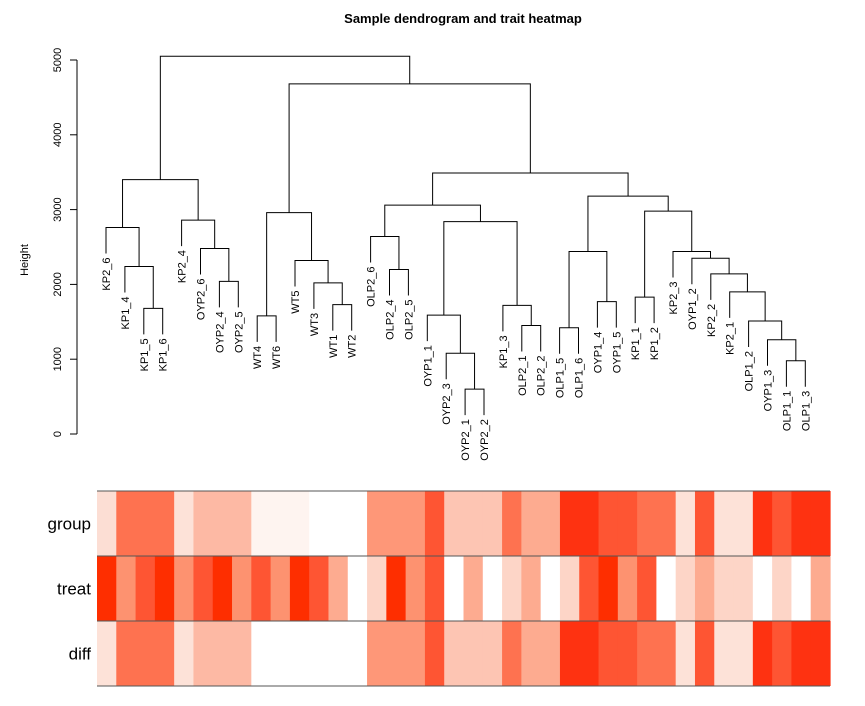  Describe the element at coordinates (504, 351) in the screenshot. I see `leaf-label: KP1_3` at that location.